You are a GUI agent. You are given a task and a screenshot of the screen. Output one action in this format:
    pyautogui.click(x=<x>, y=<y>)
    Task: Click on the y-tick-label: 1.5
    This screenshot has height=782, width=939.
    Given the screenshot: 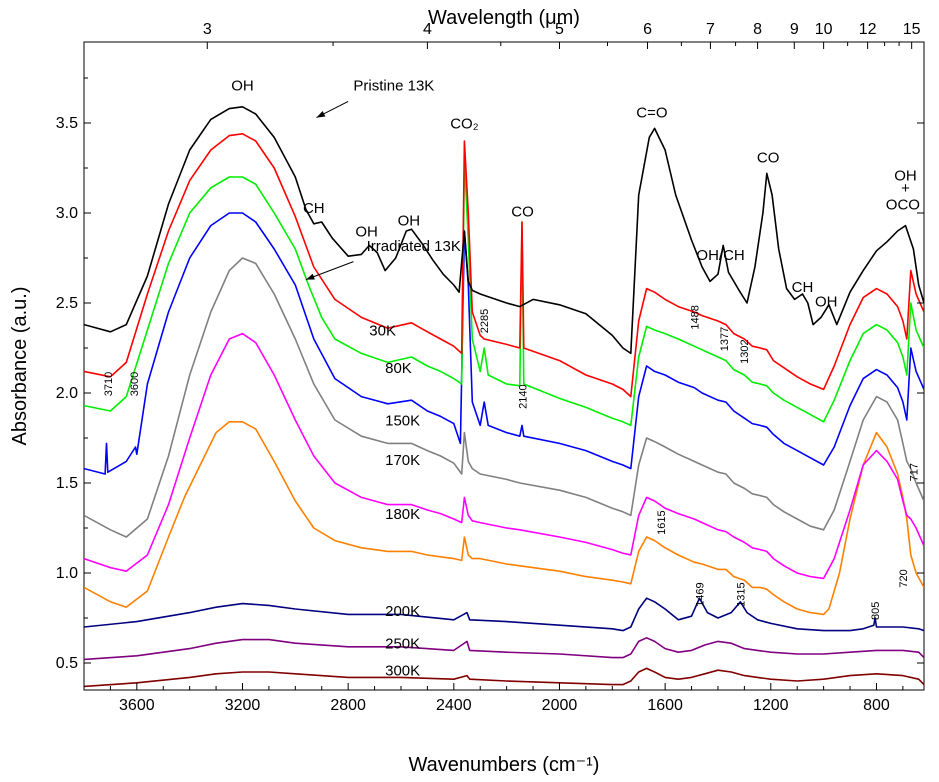 What is the action you would take?
    pyautogui.click(x=67, y=483)
    